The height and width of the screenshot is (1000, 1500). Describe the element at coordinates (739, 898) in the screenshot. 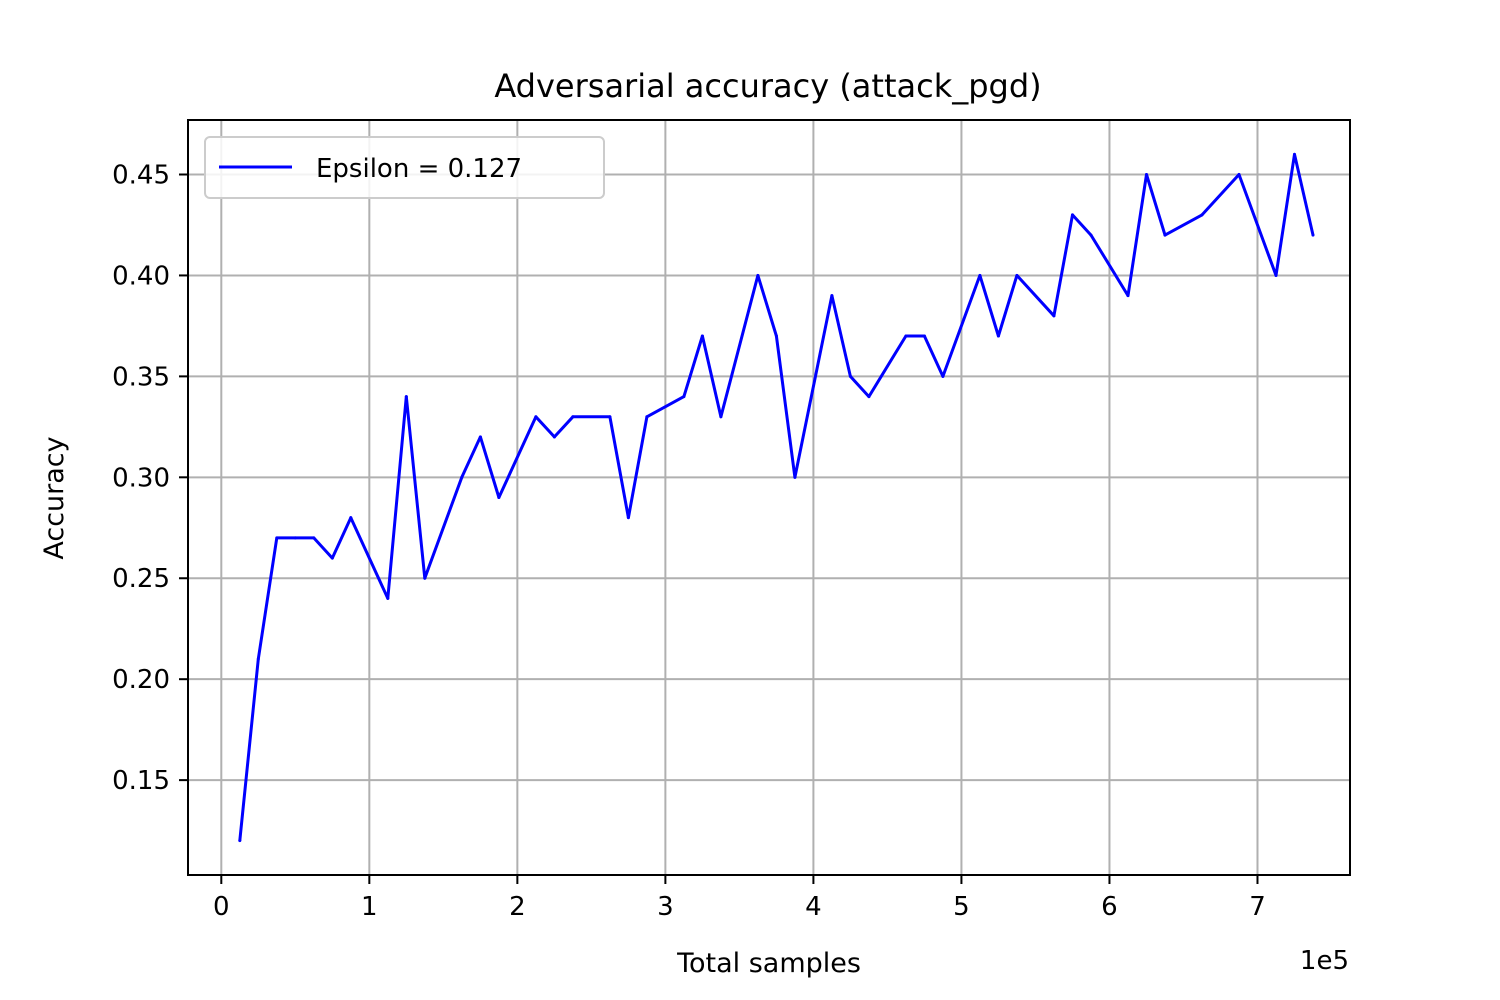

I see `x-axis: 0 1 2 3 4 5 6 7` at that location.